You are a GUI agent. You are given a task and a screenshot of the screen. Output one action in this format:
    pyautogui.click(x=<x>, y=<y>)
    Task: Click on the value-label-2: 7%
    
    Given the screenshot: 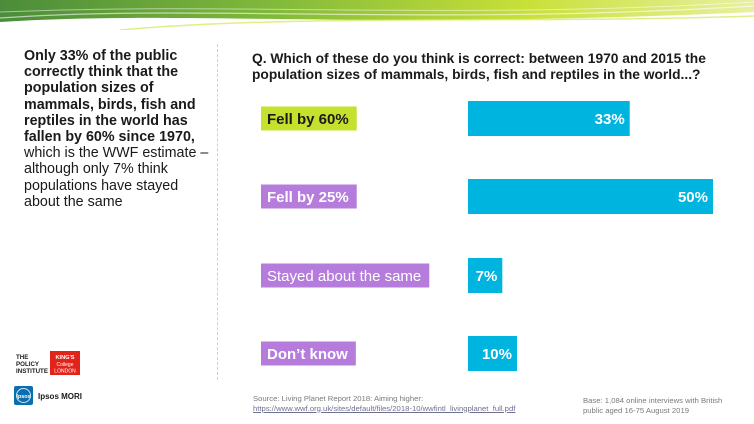 What is the action you would take?
    pyautogui.click(x=487, y=276)
    